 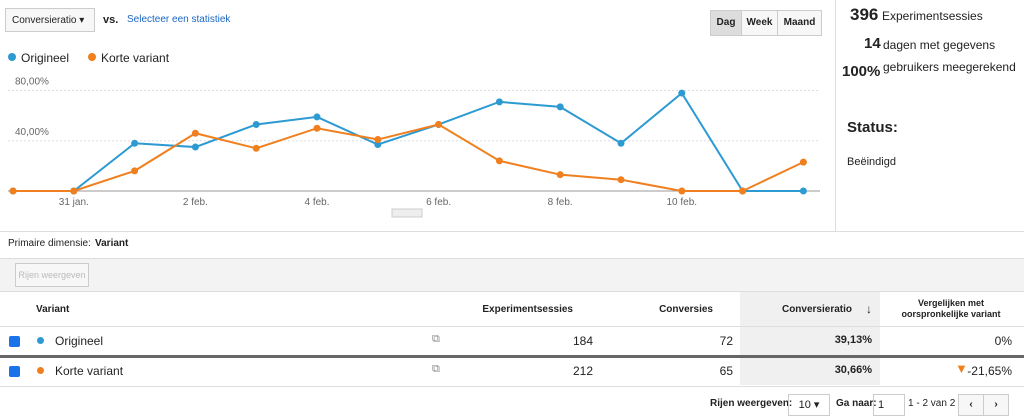 What do you see at coordinates (932, 16) in the screenshot?
I see `stat-label: Experimentsessies` at bounding box center [932, 16].